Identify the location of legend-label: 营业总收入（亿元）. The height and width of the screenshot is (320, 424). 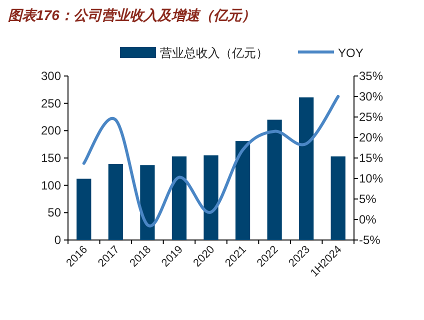
(214, 53).